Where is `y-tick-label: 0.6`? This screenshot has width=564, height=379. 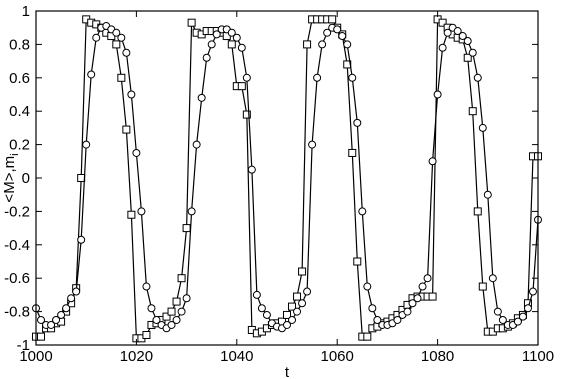
y-tick-label: 0.6 is located at coordinates (19, 78).